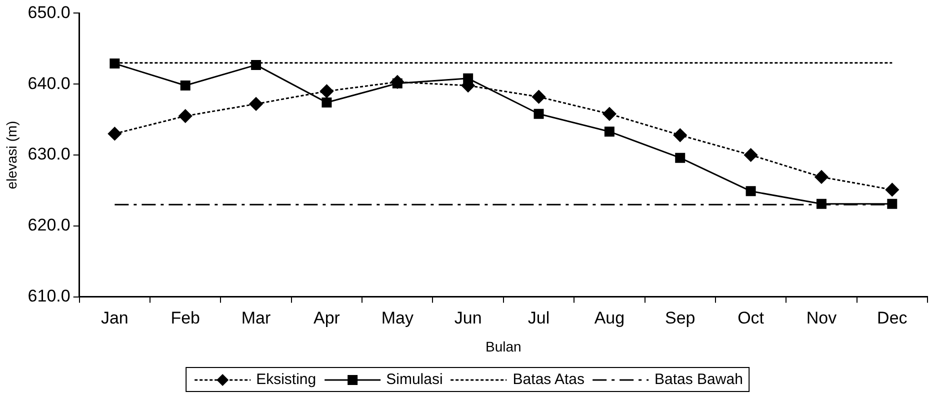 The image size is (935, 413). Describe the element at coordinates (114, 318) in the screenshot. I see `x-tick-label: Jan` at that location.